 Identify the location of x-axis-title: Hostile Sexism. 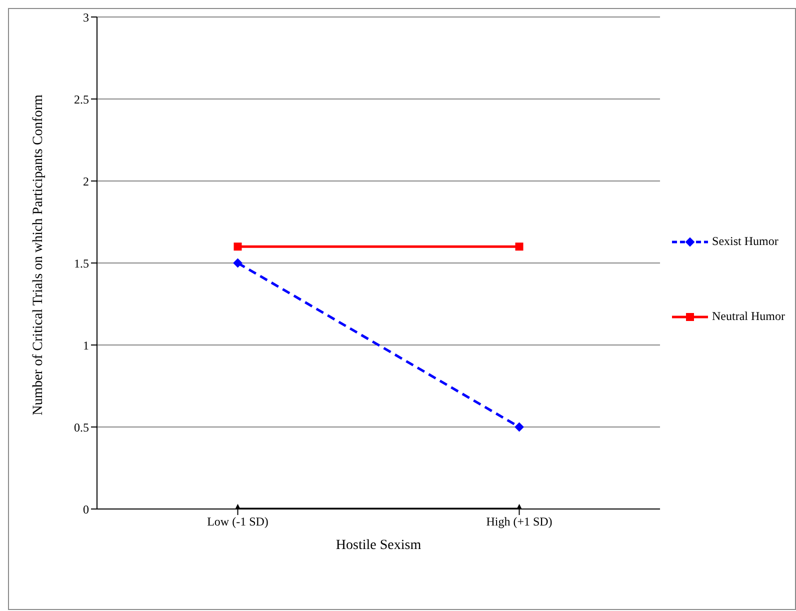
(379, 545).